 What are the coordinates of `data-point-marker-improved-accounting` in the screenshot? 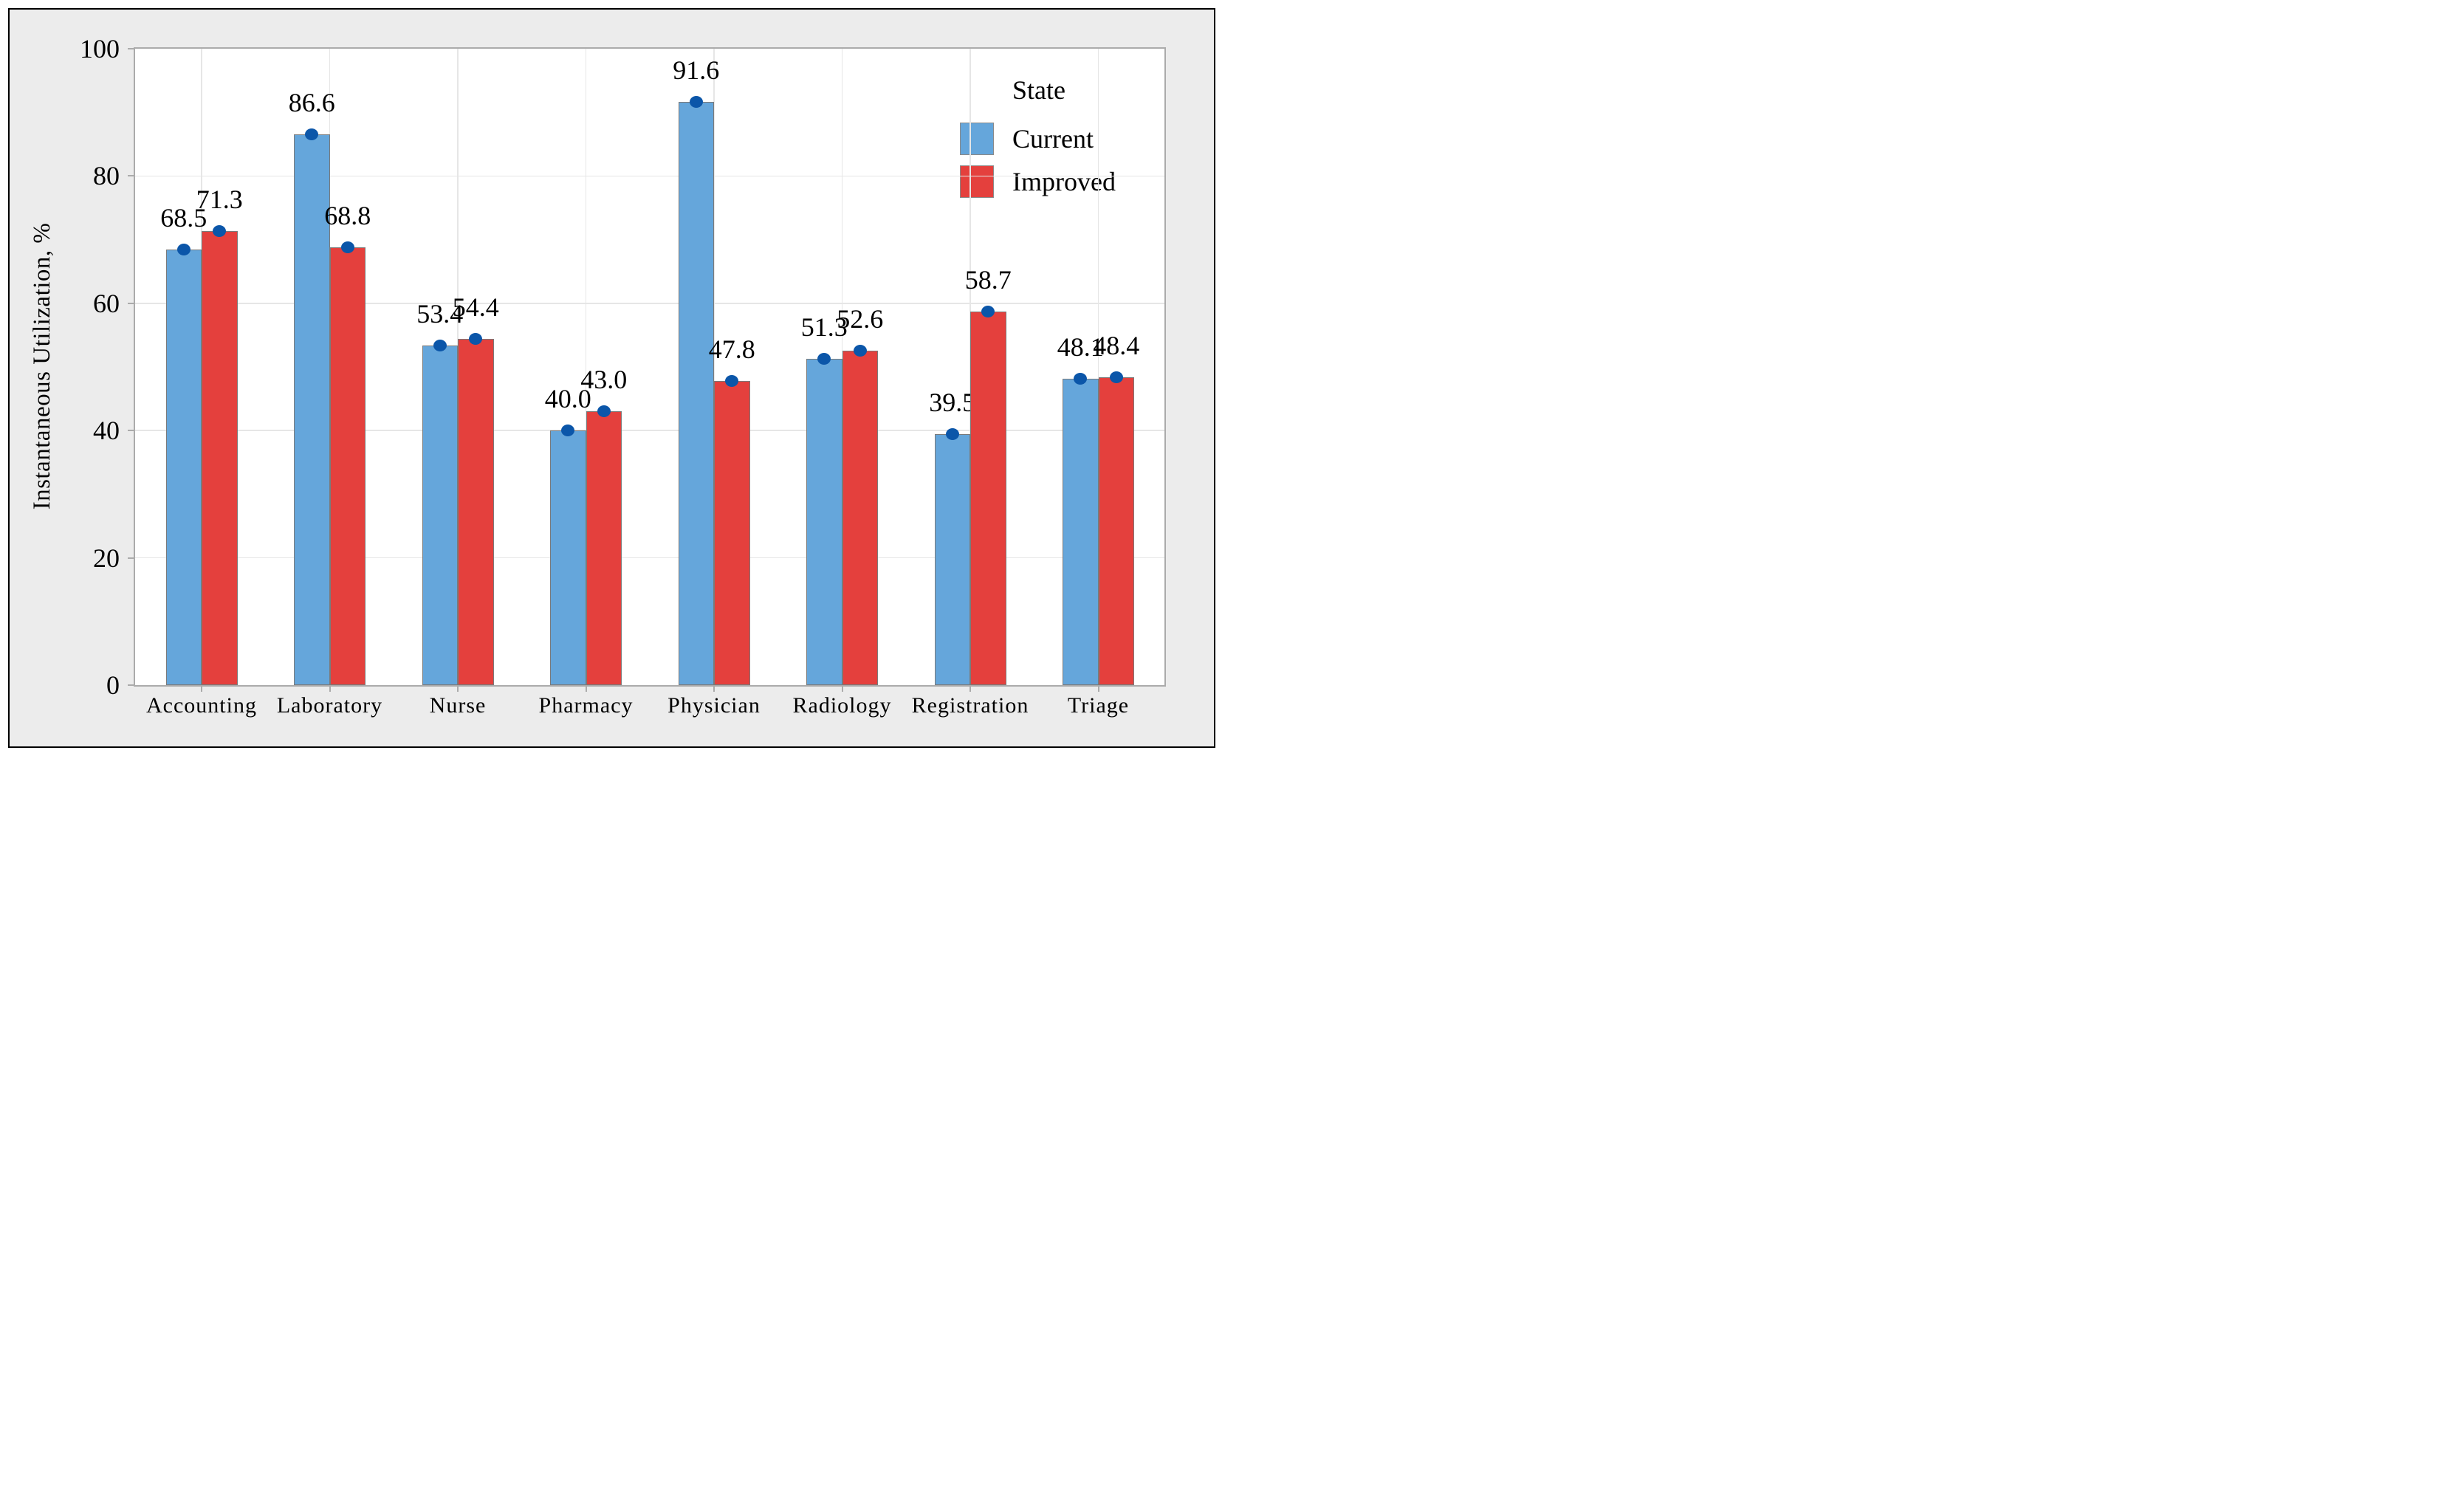 It's located at (220, 231).